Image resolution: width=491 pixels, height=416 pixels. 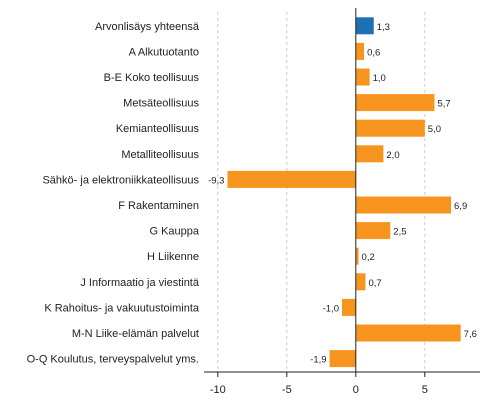 What do you see at coordinates (135, 334) in the screenshot?
I see `category-label: M-N Liike-elämän palvelut` at bounding box center [135, 334].